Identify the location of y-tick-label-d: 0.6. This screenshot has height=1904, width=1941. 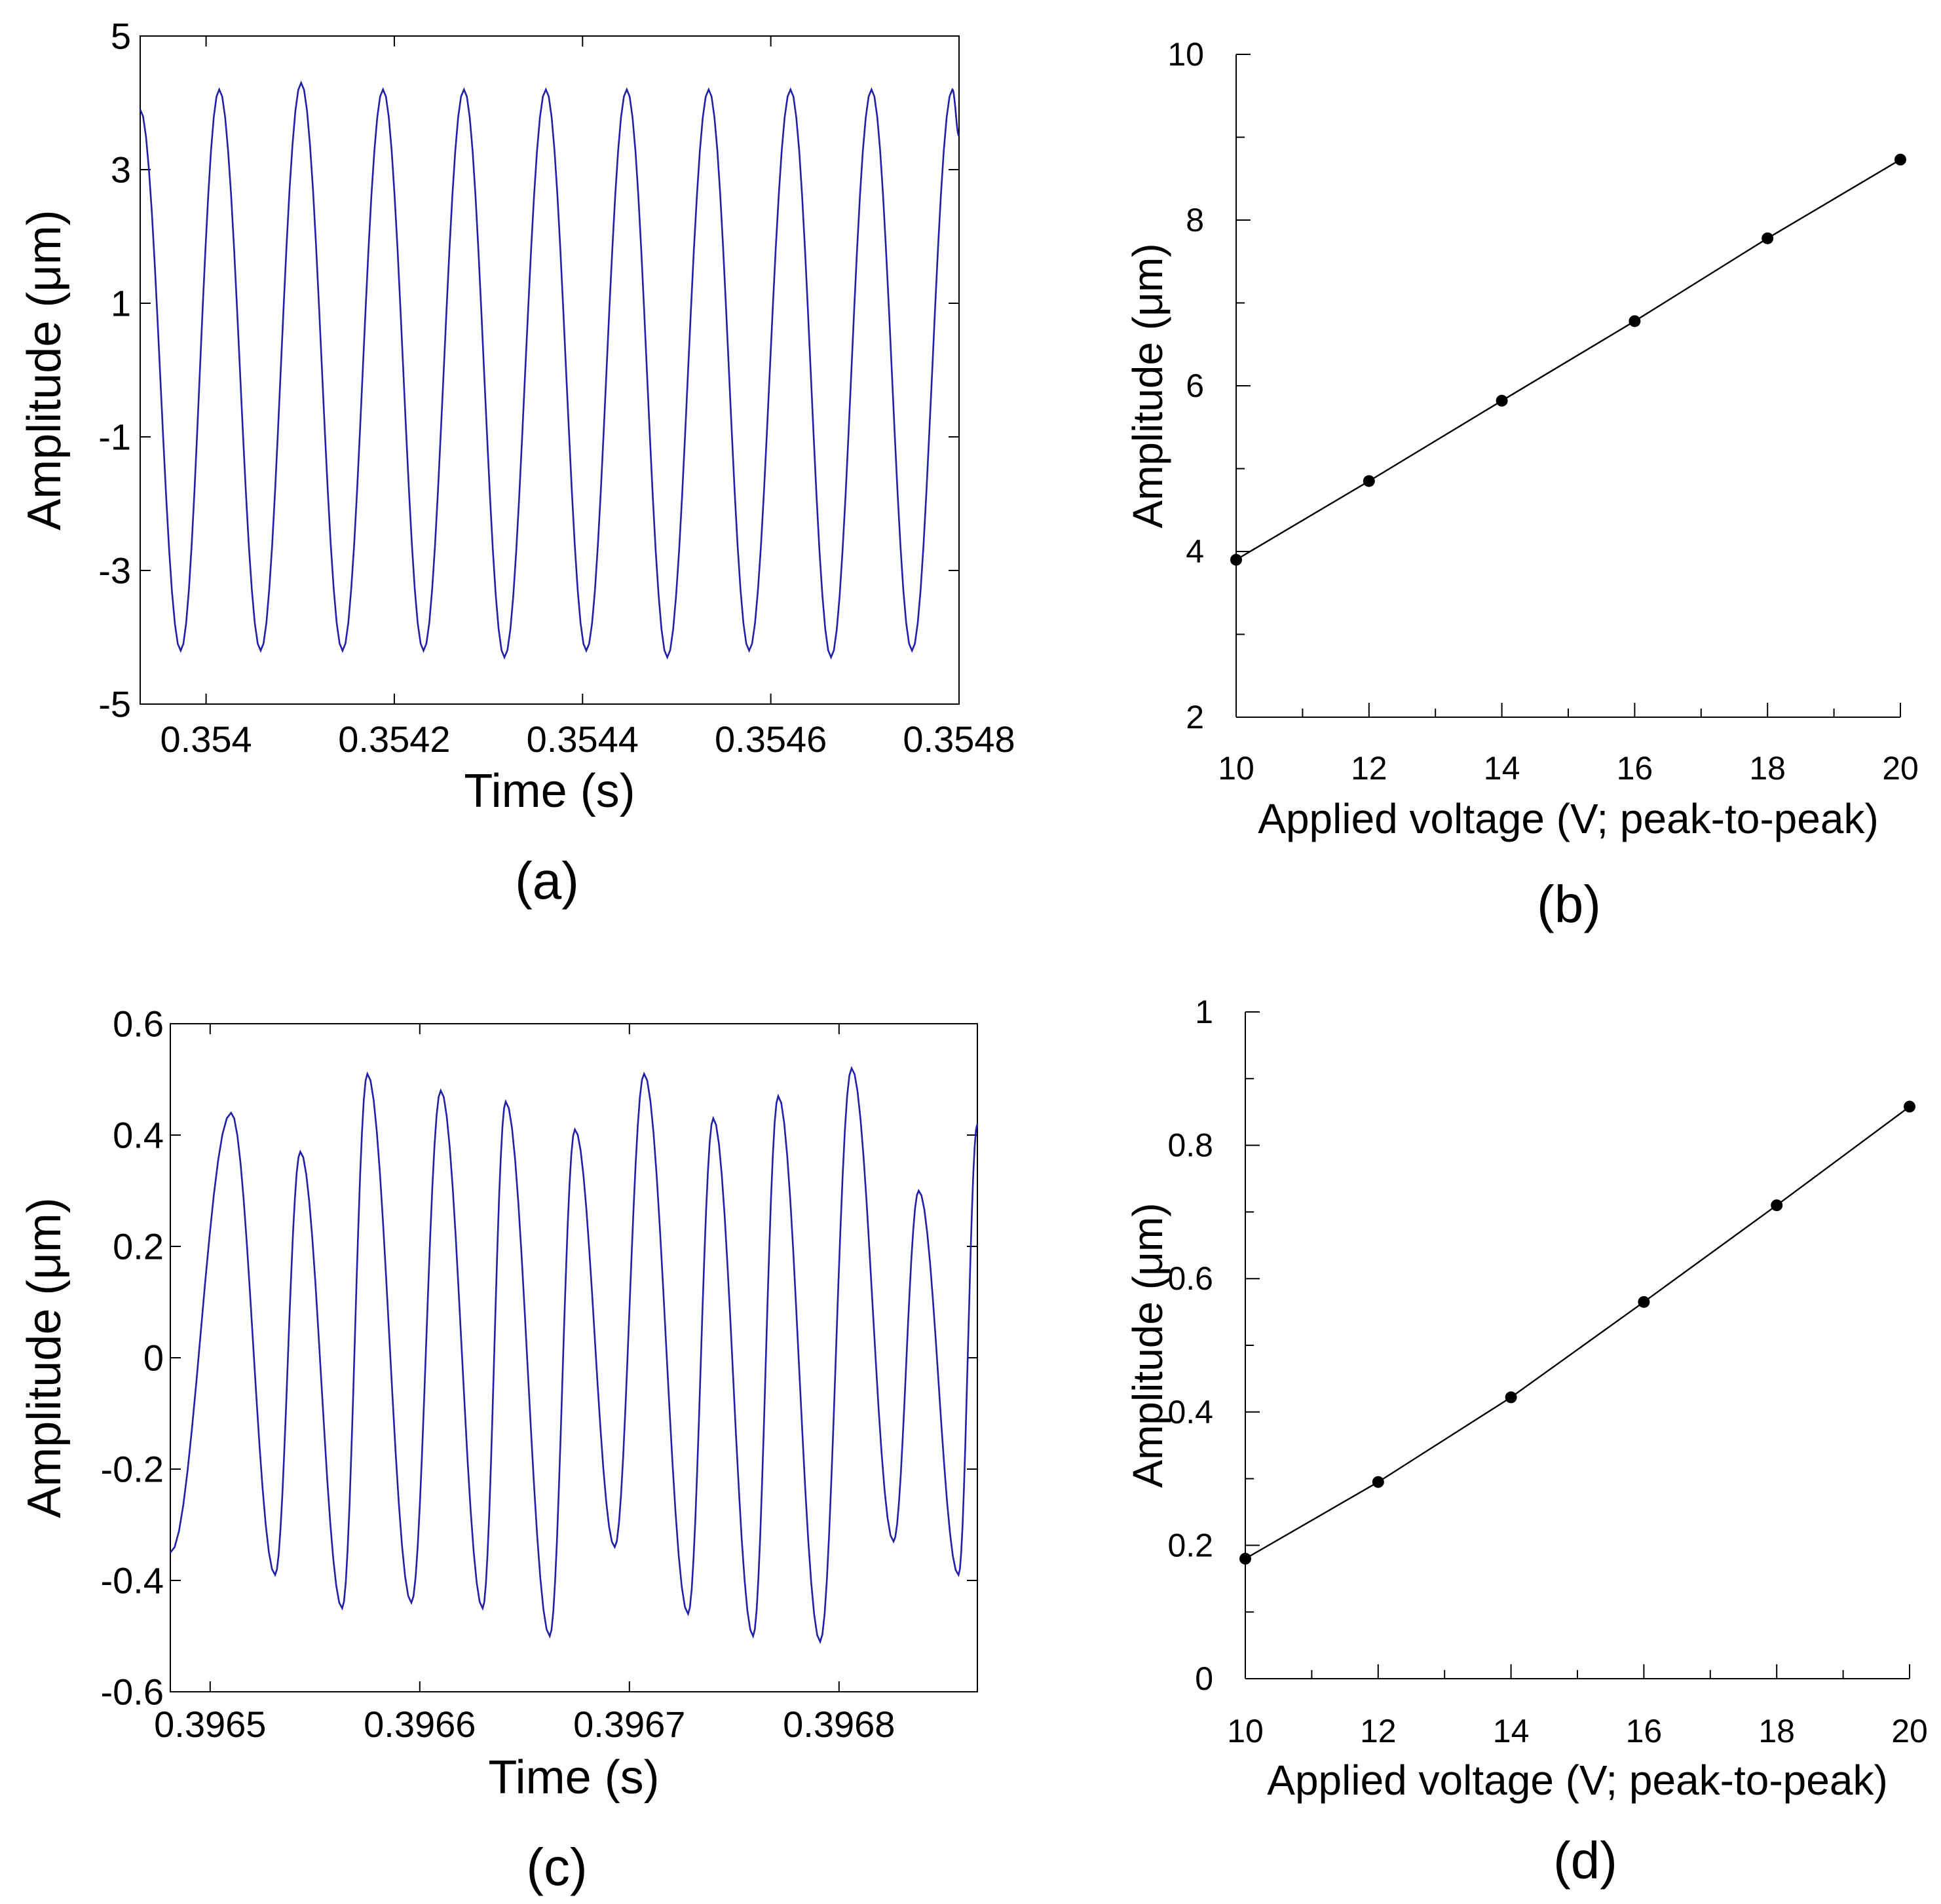
(1190, 1278).